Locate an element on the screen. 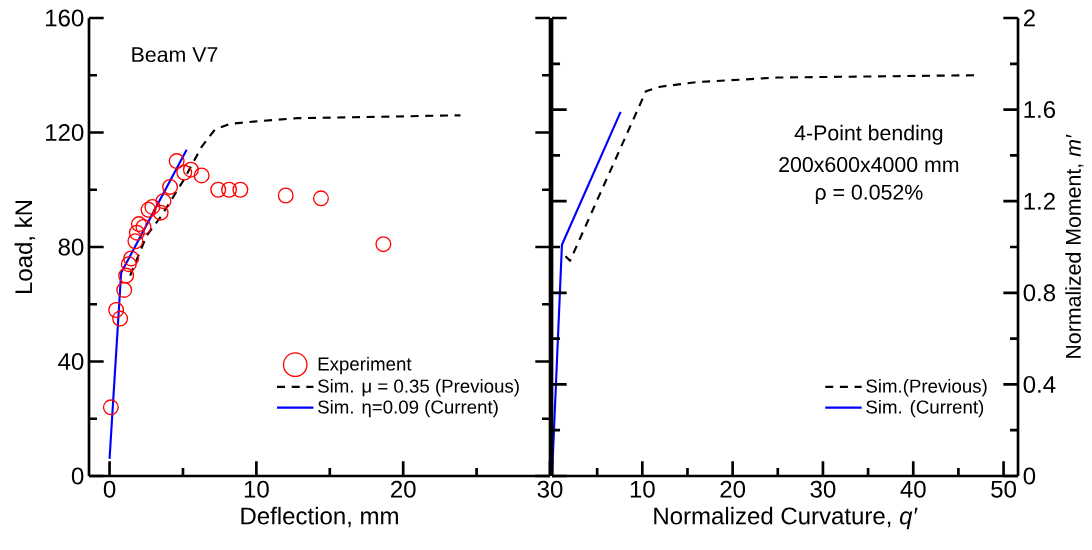 The image size is (1092, 550). y2-axis-title: Normalized Moment, m′ is located at coordinates (1074, 246).